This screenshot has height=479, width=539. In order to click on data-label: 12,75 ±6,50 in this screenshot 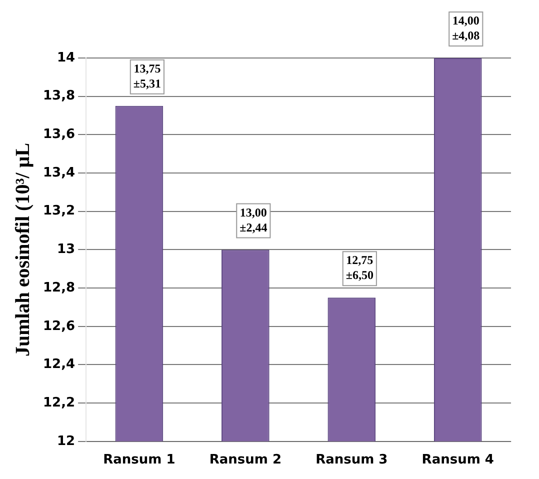, I will do `click(360, 267)`.